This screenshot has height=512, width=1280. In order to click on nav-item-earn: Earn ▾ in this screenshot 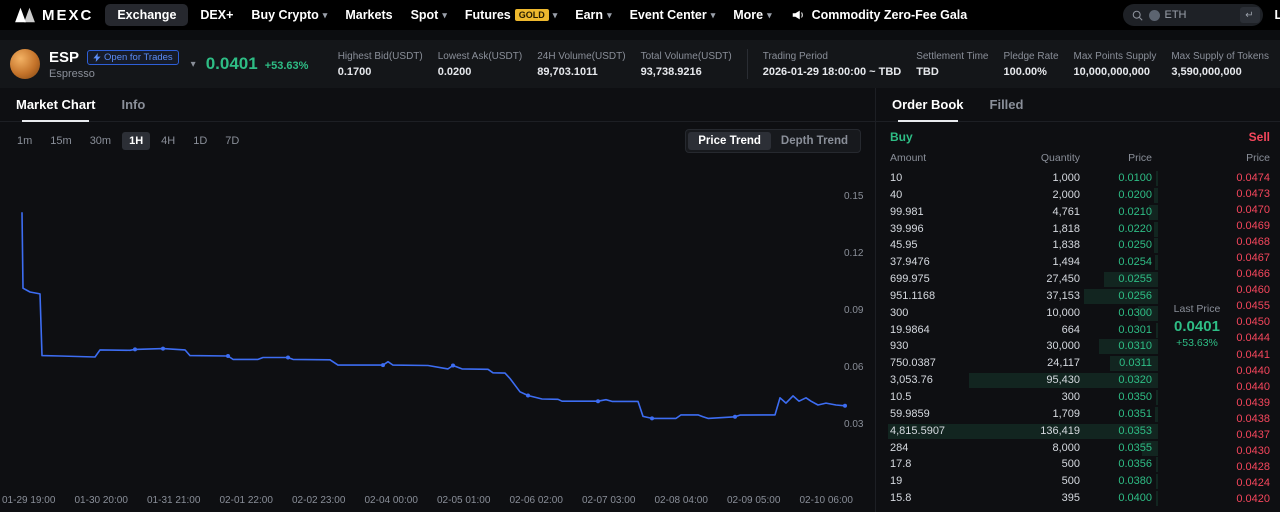, I will do `click(593, 15)`.